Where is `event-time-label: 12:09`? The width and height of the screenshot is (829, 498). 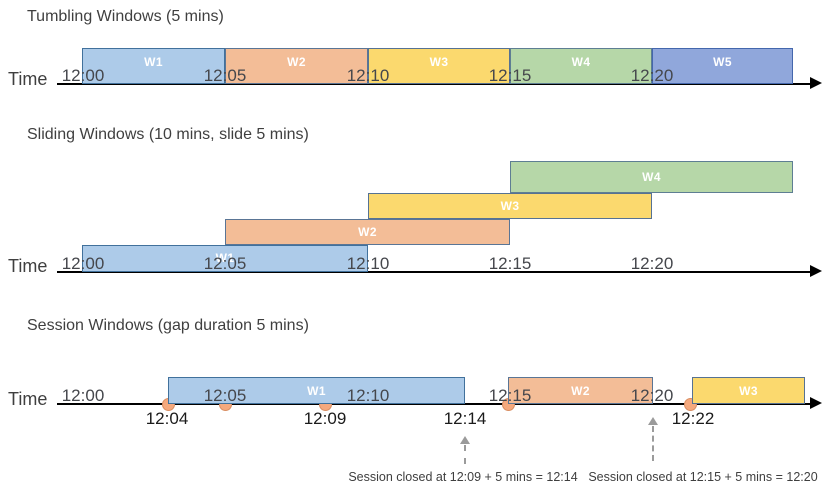 event-time-label: 12:09 is located at coordinates (325, 418).